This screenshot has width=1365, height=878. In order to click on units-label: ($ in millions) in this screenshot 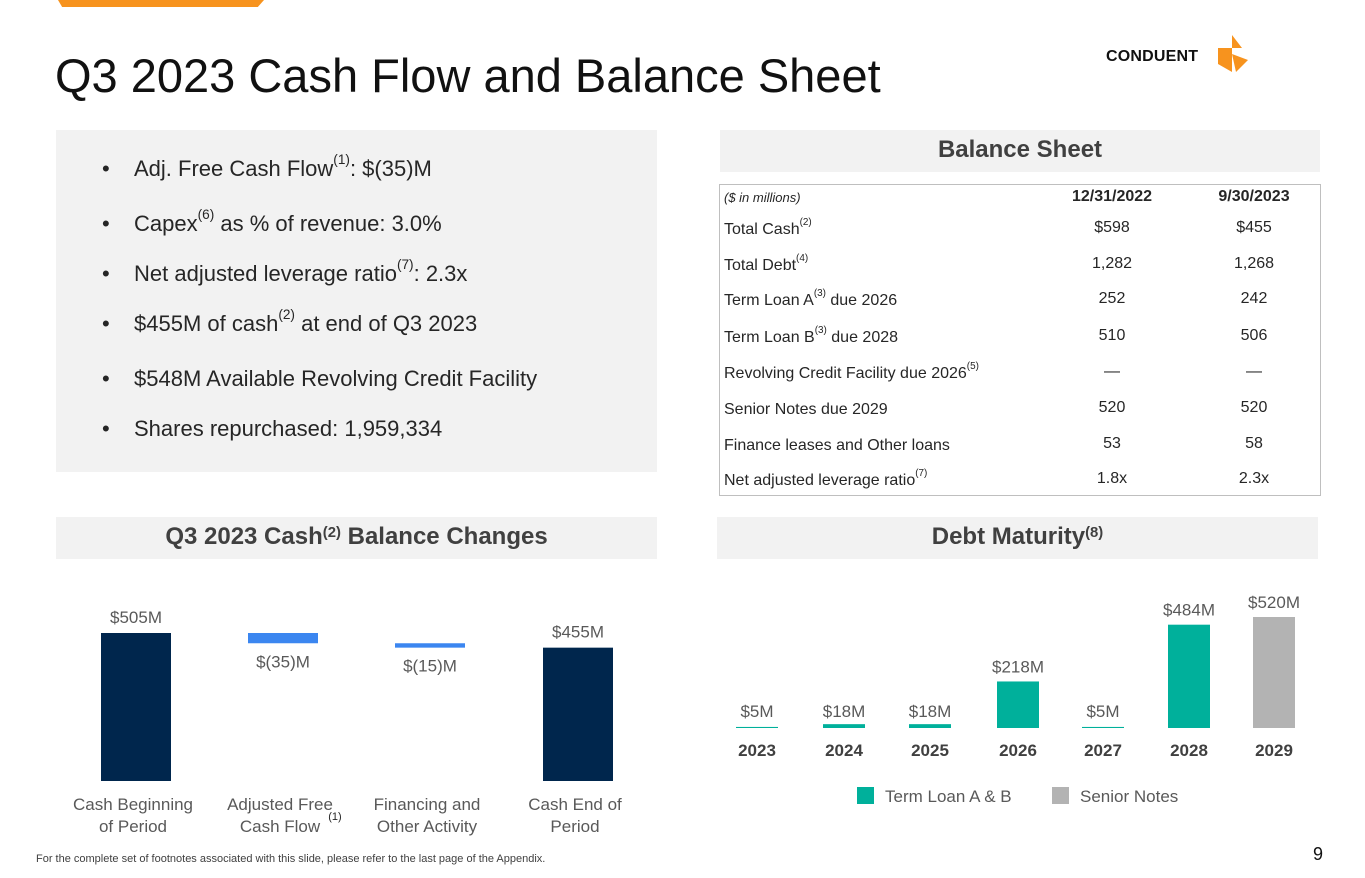, I will do `click(762, 197)`.